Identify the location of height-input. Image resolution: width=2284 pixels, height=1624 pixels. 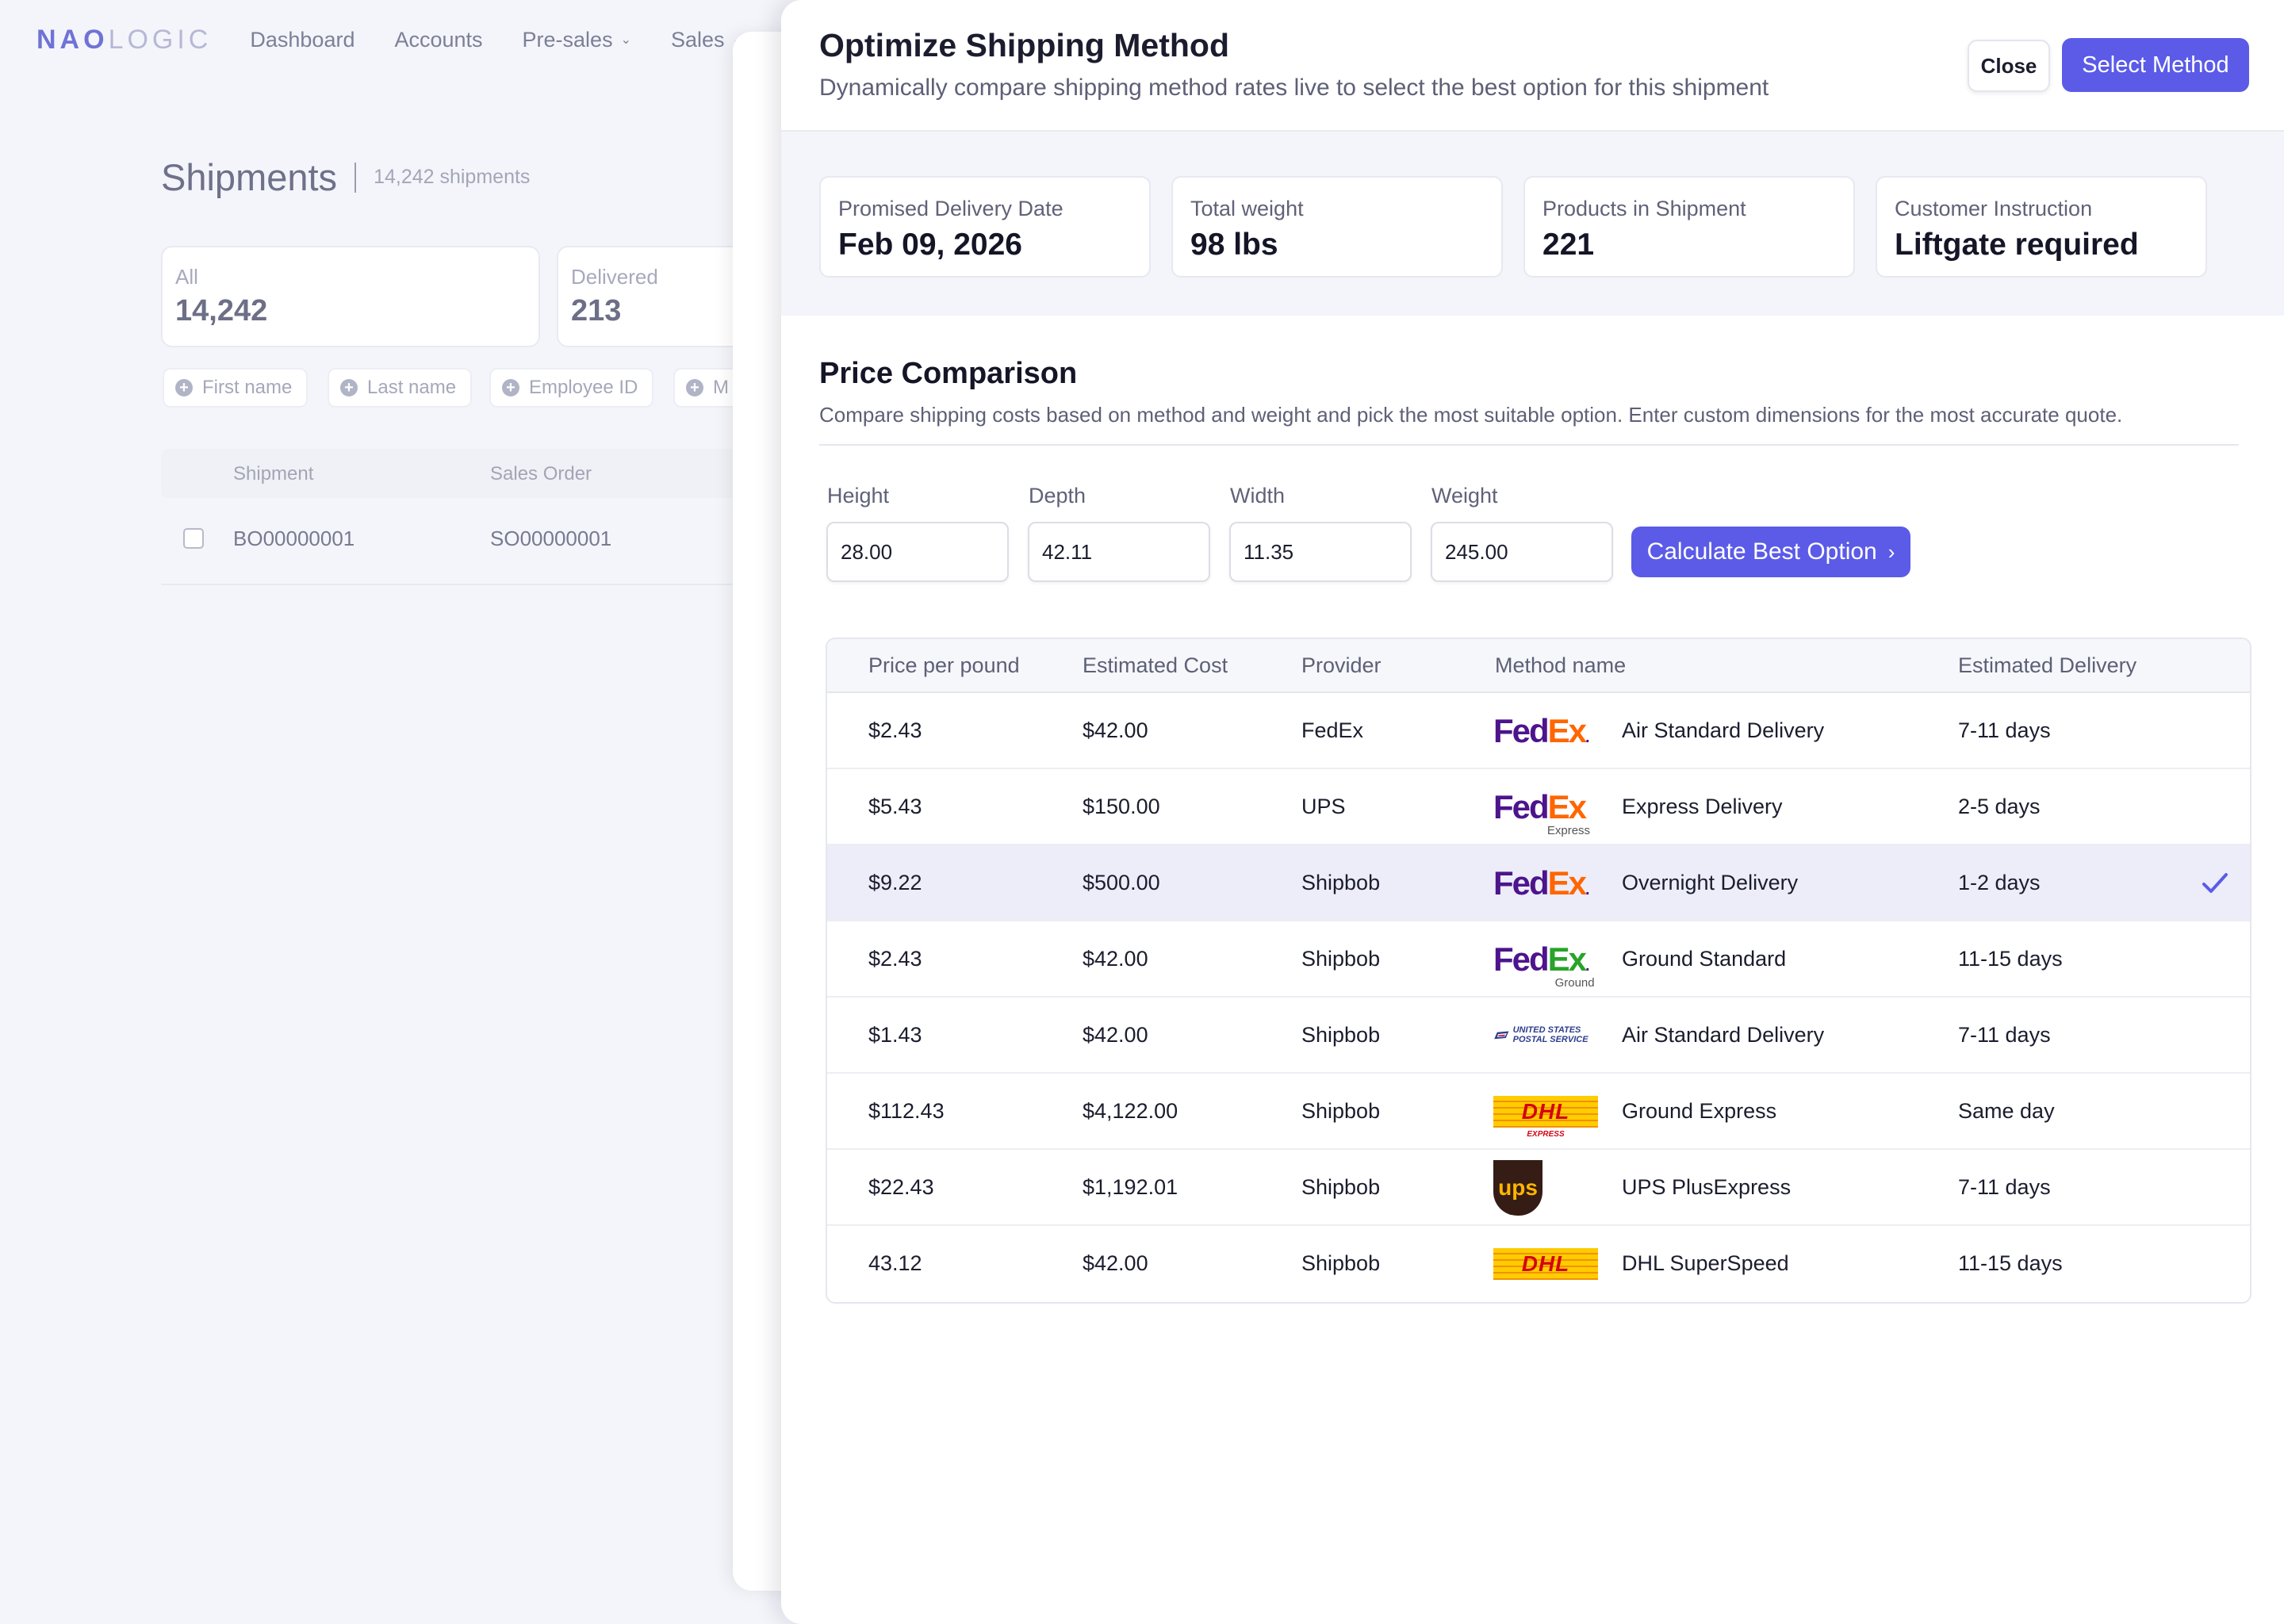
(917, 552).